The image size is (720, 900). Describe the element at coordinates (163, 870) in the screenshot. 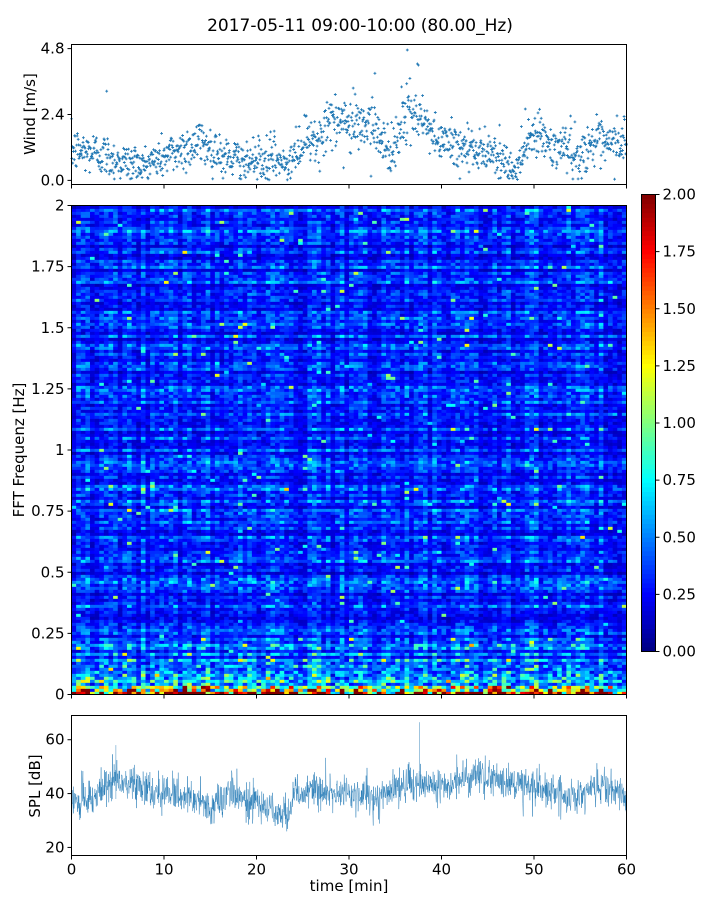

I see `time-xtick-label: 10` at that location.